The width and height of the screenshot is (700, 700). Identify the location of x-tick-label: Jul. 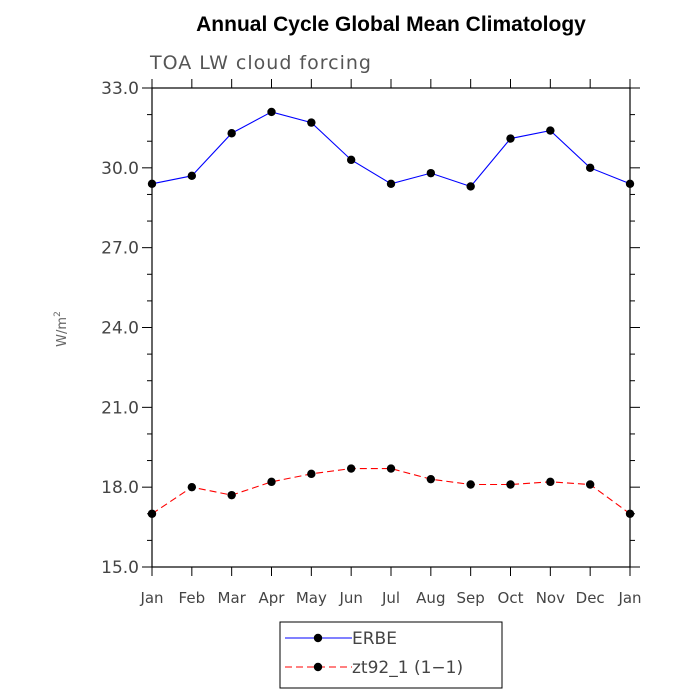
(390, 598).